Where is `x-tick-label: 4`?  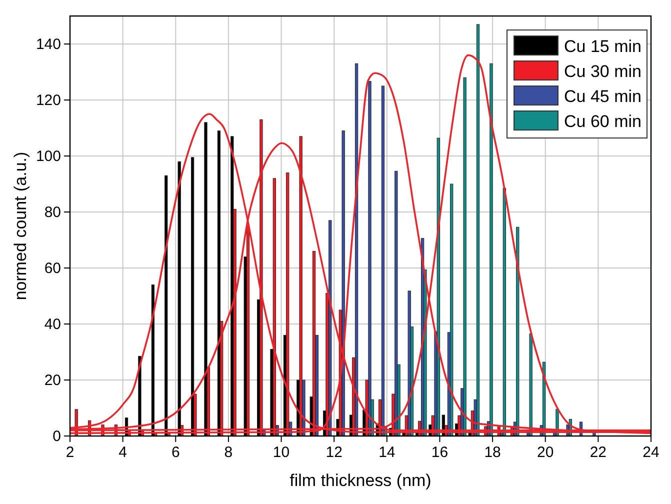 x-tick-label: 4 is located at coordinates (122, 452).